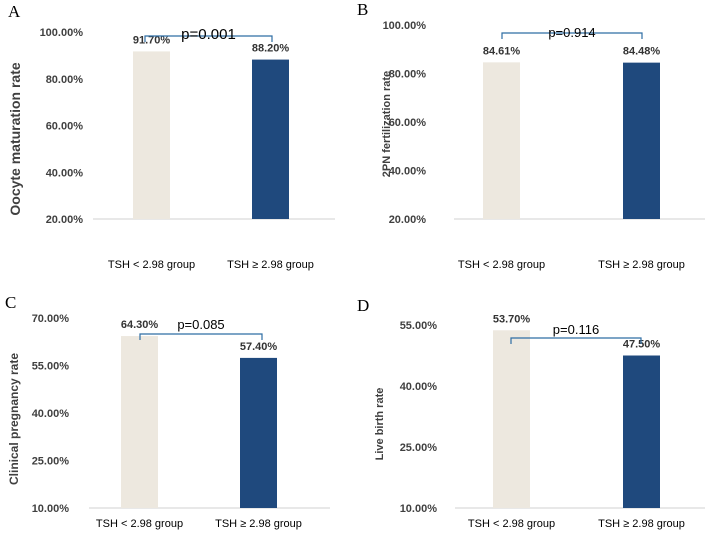 Image resolution: width=708 pixels, height=534 pixels. I want to click on data-label: 91.70%, so click(152, 40).